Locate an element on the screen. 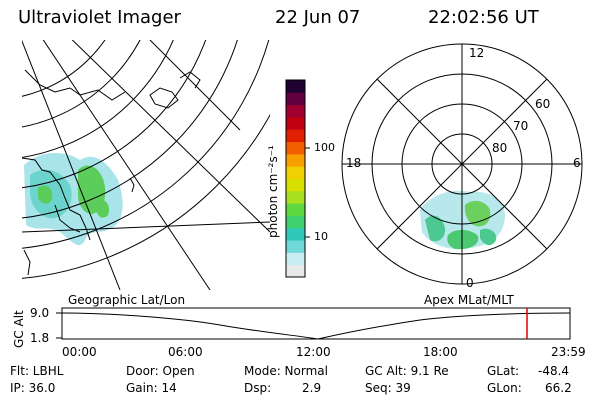  altitude-plot is located at coordinates (313, 323).